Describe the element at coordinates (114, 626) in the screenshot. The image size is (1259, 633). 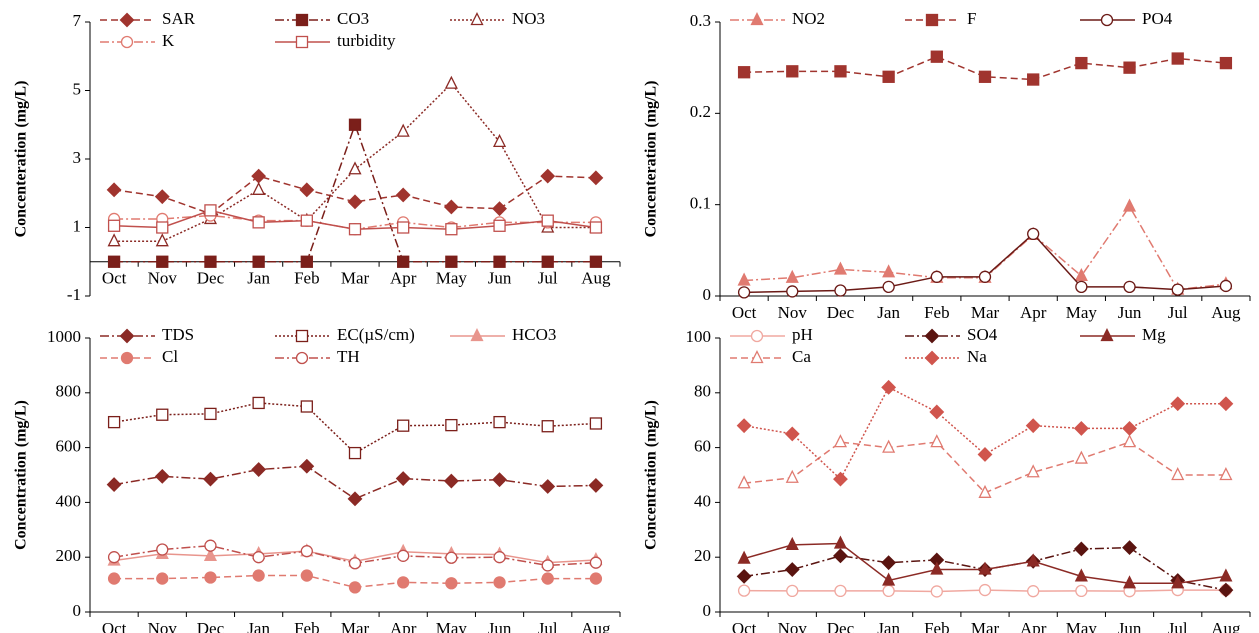
I see `x-tick-label: Oct` at that location.